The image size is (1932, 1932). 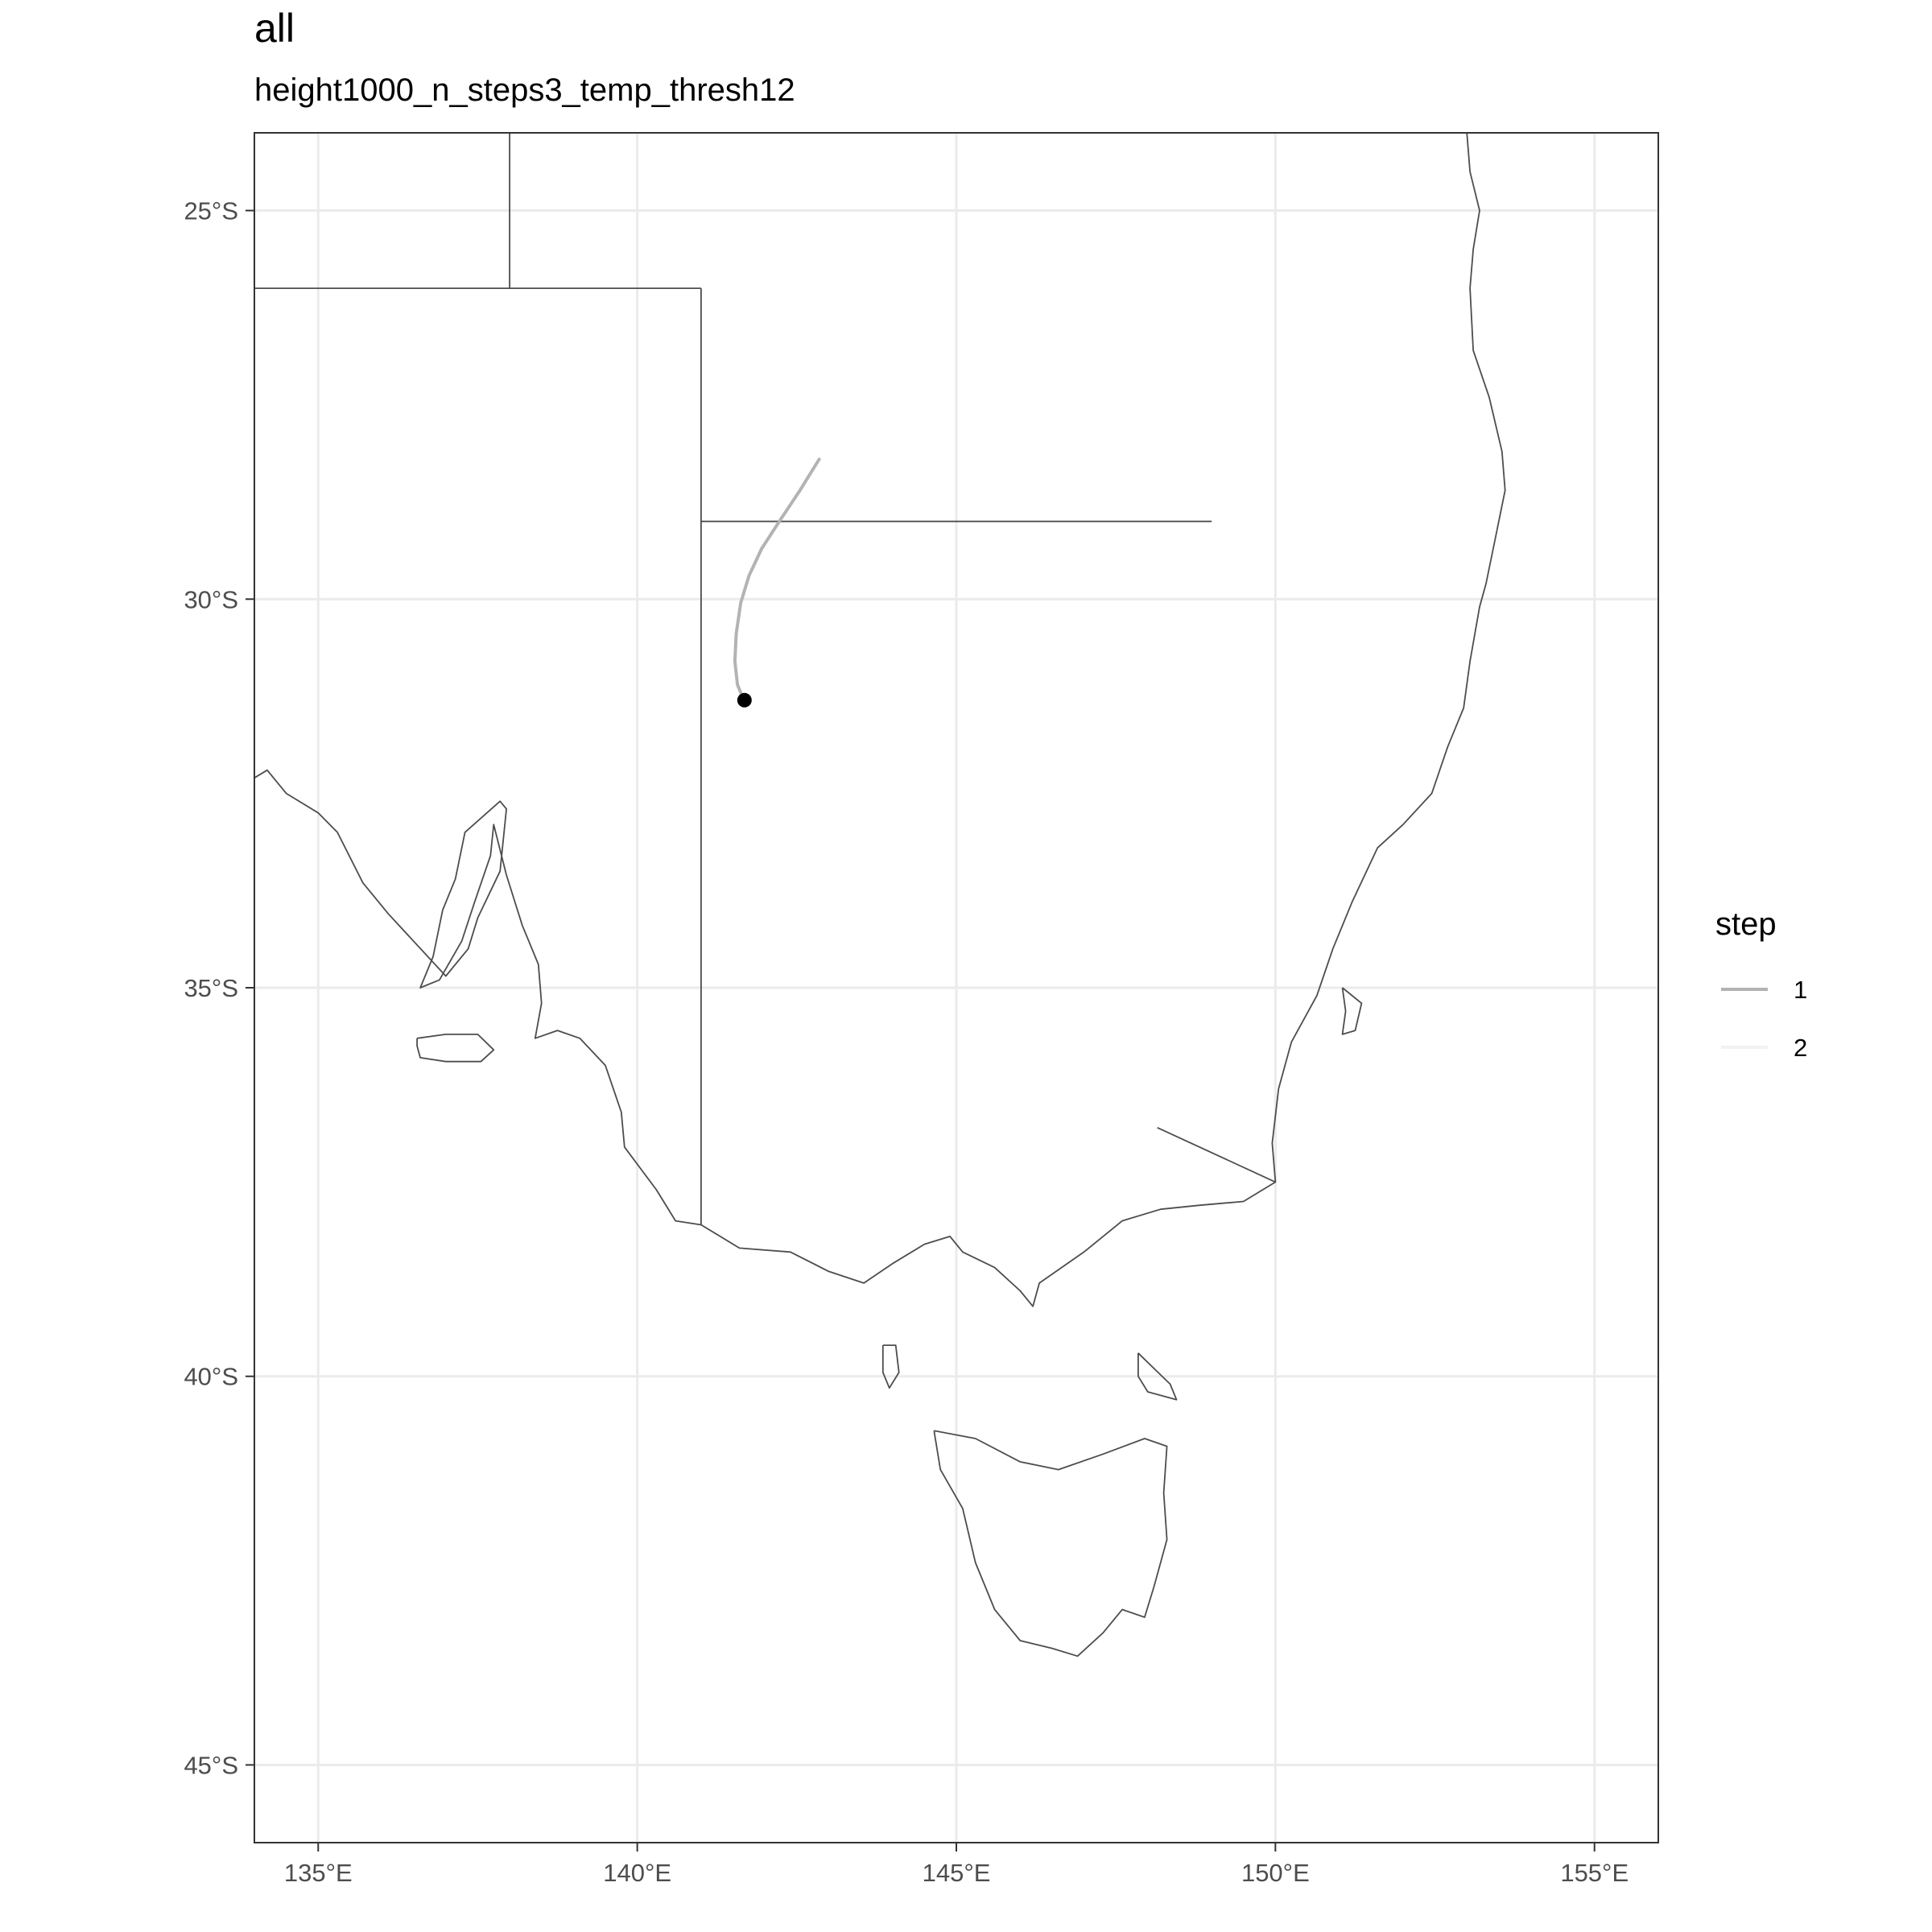 I want to click on origin-point, so click(x=744, y=700).